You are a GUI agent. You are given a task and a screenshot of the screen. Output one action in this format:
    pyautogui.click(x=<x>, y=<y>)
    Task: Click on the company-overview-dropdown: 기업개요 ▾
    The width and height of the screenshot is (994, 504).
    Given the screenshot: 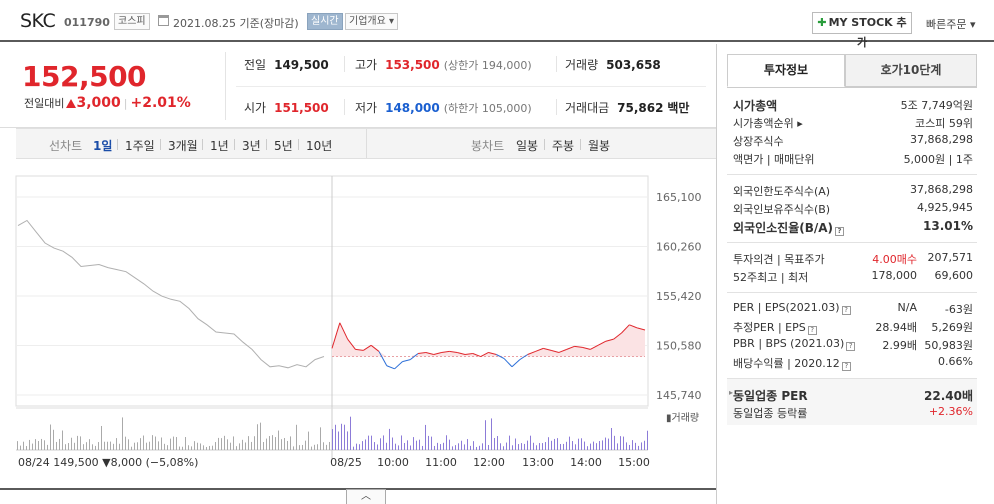 What is the action you would take?
    pyautogui.click(x=371, y=21)
    